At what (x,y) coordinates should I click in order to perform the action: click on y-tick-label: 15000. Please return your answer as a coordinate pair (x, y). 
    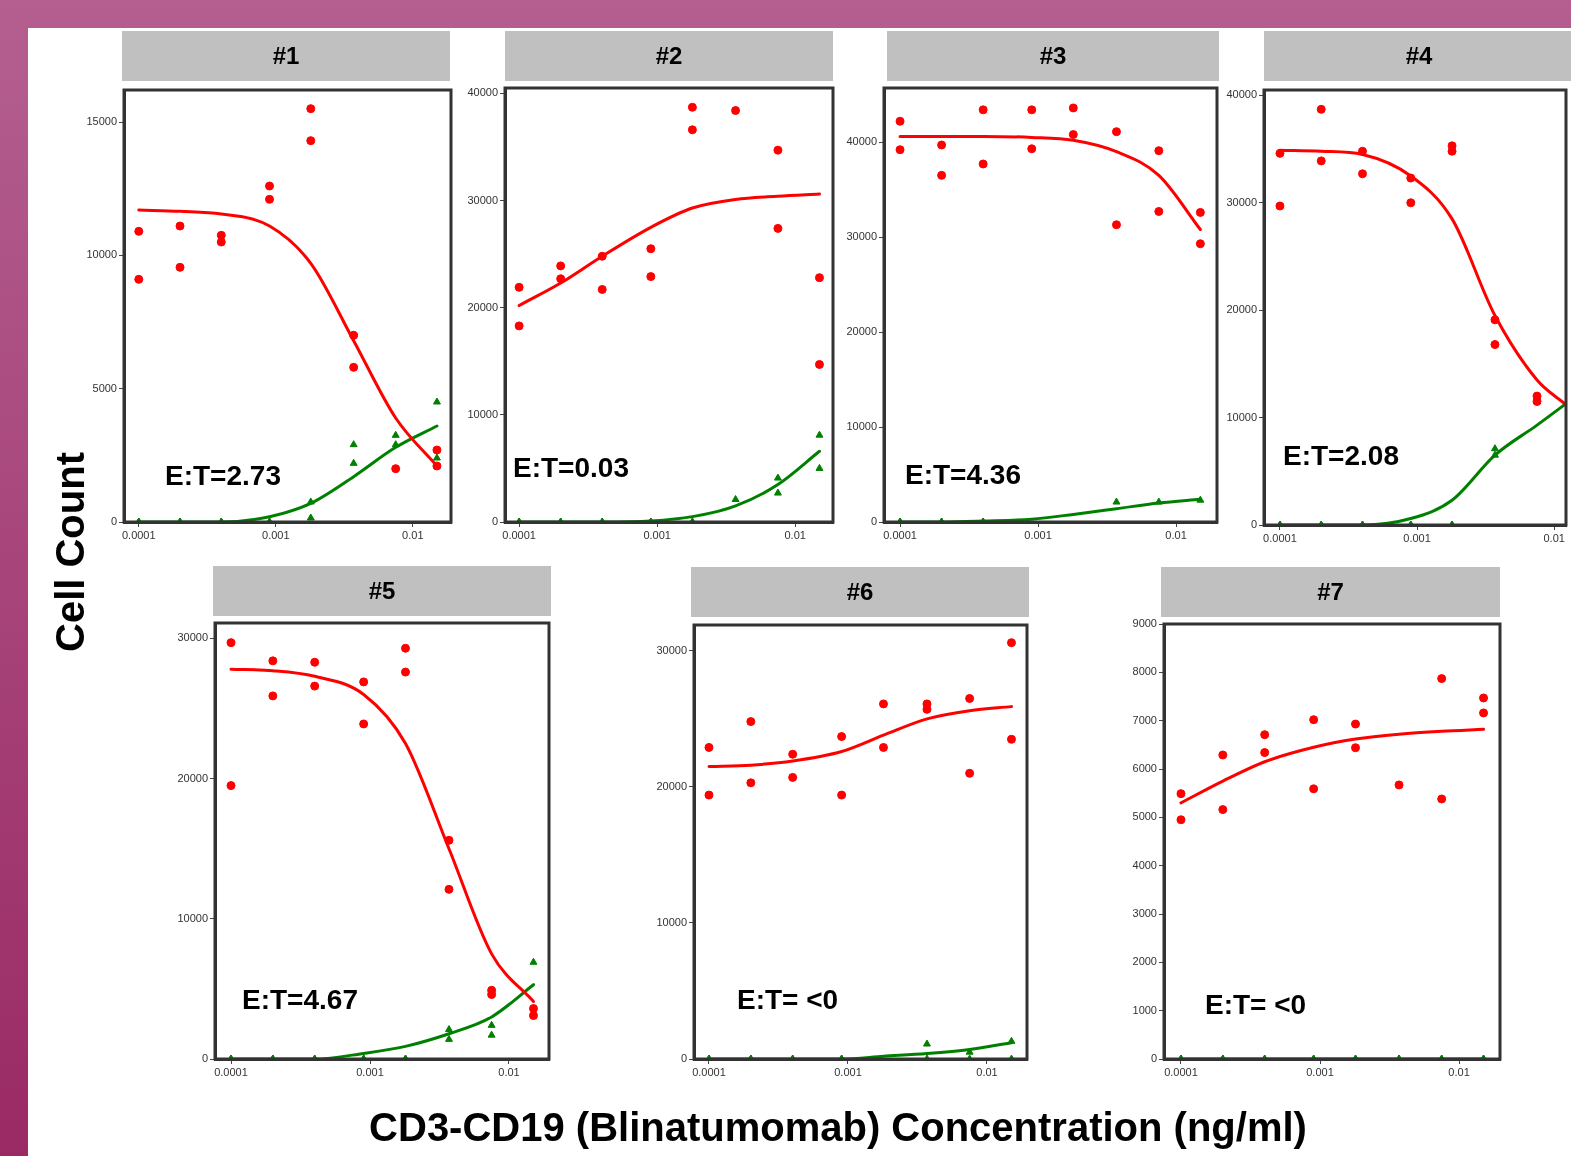
    Looking at the image, I should click on (101, 121).